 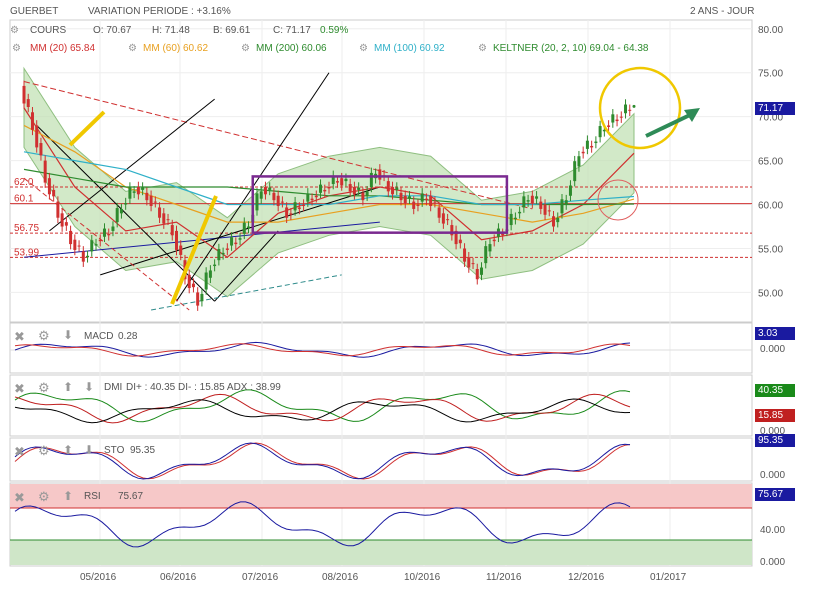 I want to click on dmi-plus-line, so click(x=322, y=406).